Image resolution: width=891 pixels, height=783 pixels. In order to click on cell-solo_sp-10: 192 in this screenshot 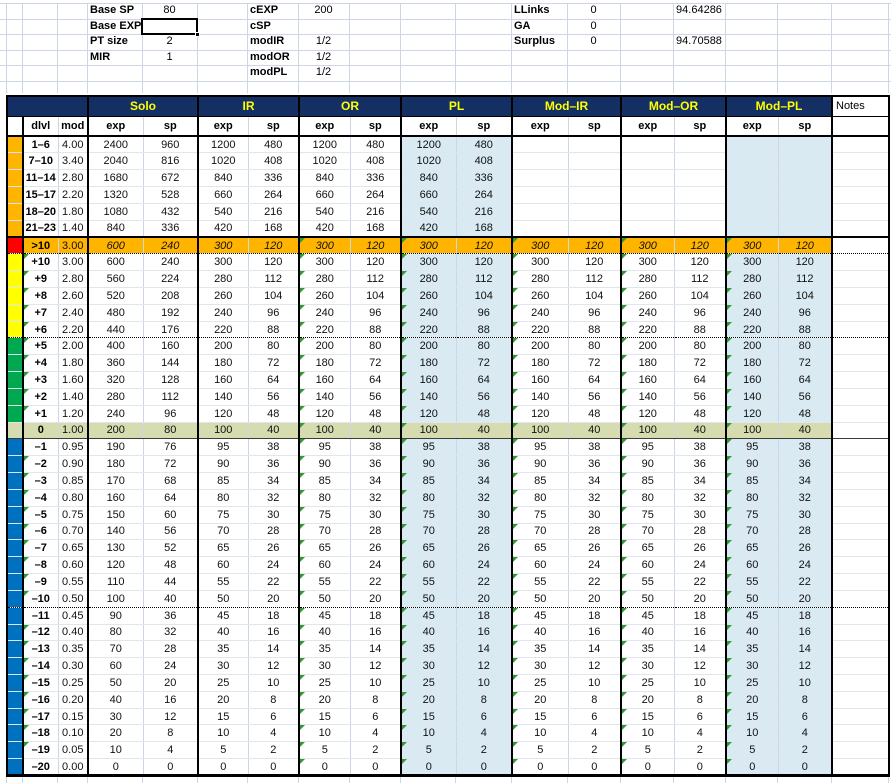, I will do `click(171, 313)`.